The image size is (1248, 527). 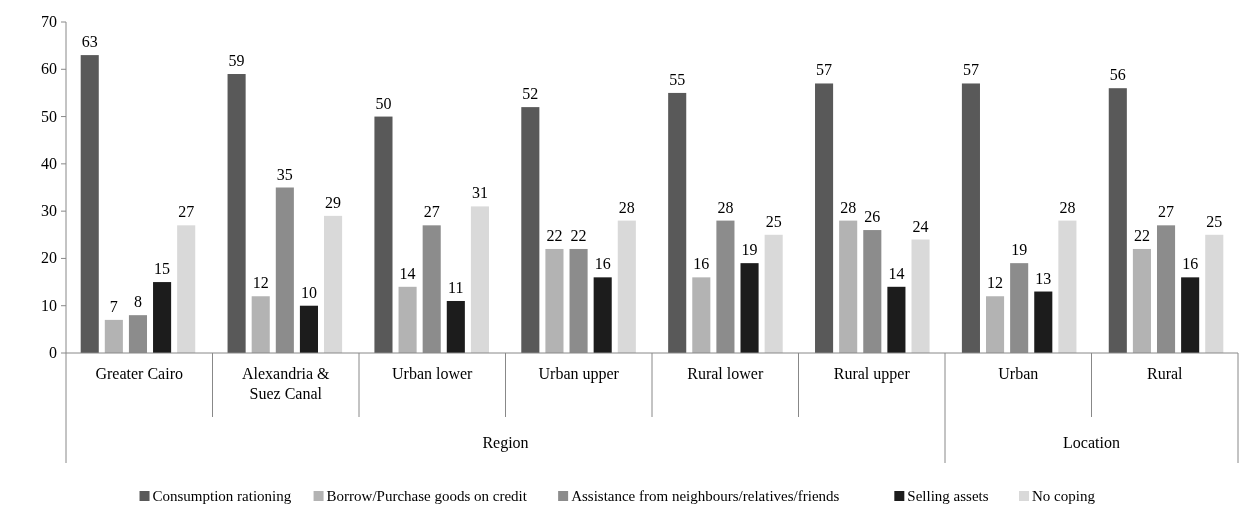 I want to click on data-label: 11, so click(x=456, y=287).